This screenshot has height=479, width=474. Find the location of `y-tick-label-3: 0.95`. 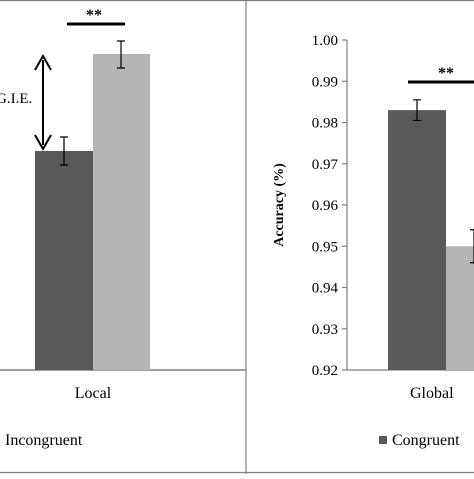

y-tick-label-3: 0.95 is located at coordinates (325, 247).